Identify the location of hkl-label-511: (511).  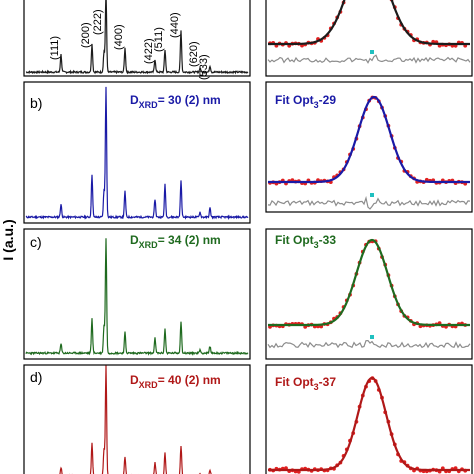
(159, 39).